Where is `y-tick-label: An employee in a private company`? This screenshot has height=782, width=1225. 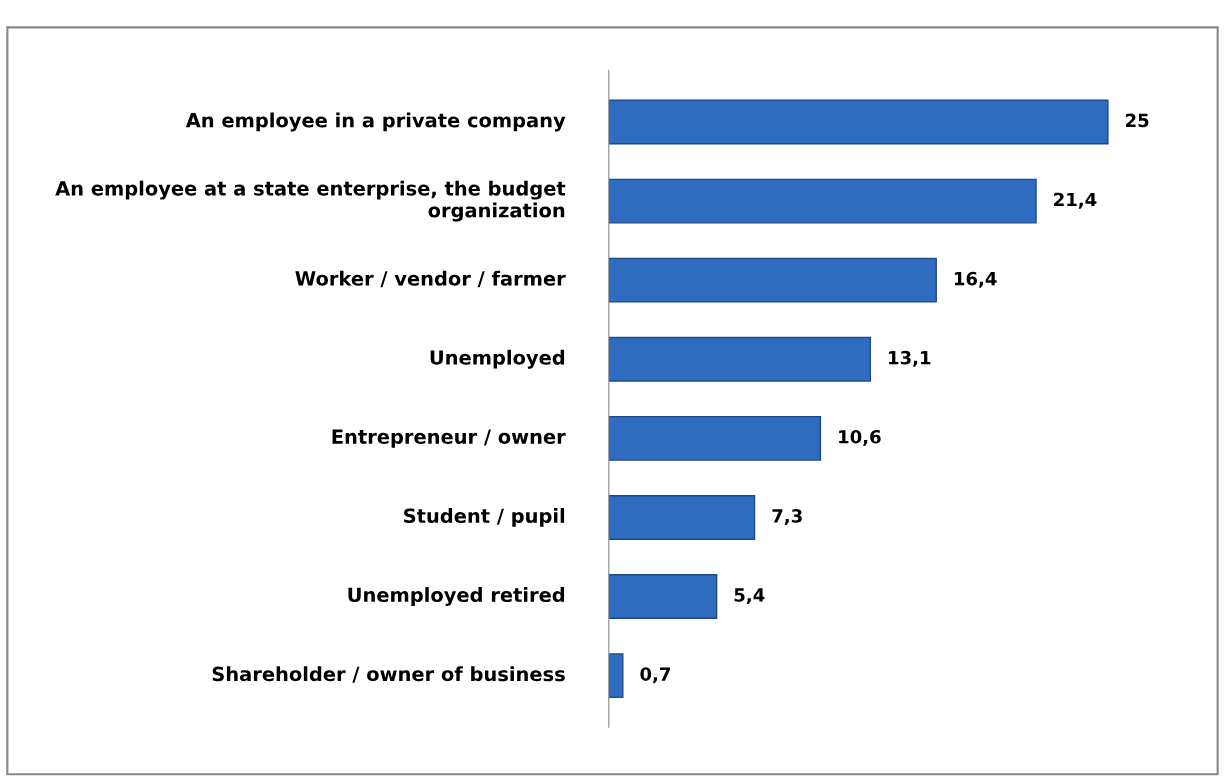 y-tick-label: An employee in a private company is located at coordinates (375, 122).